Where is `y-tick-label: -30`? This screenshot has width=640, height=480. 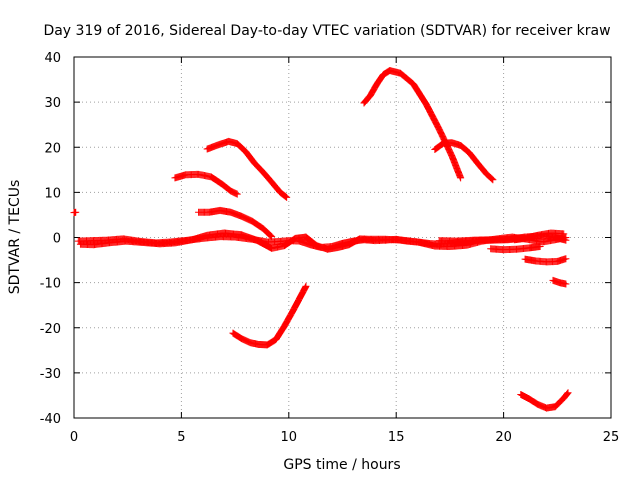
y-tick-label: -30 is located at coordinates (50, 374).